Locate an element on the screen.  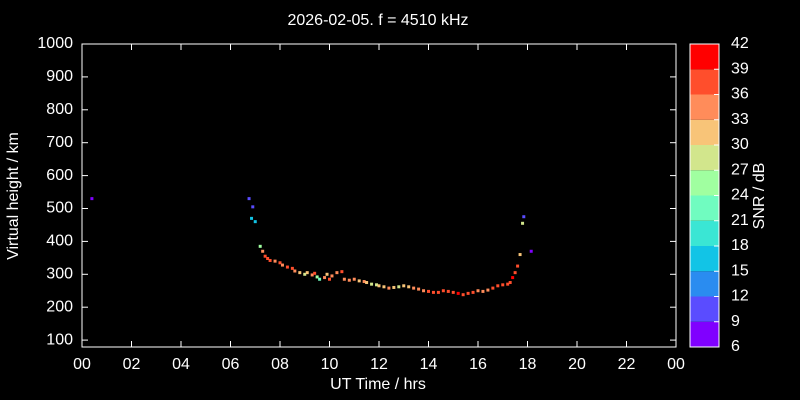
y-tick-label: 500 is located at coordinates (59, 208).